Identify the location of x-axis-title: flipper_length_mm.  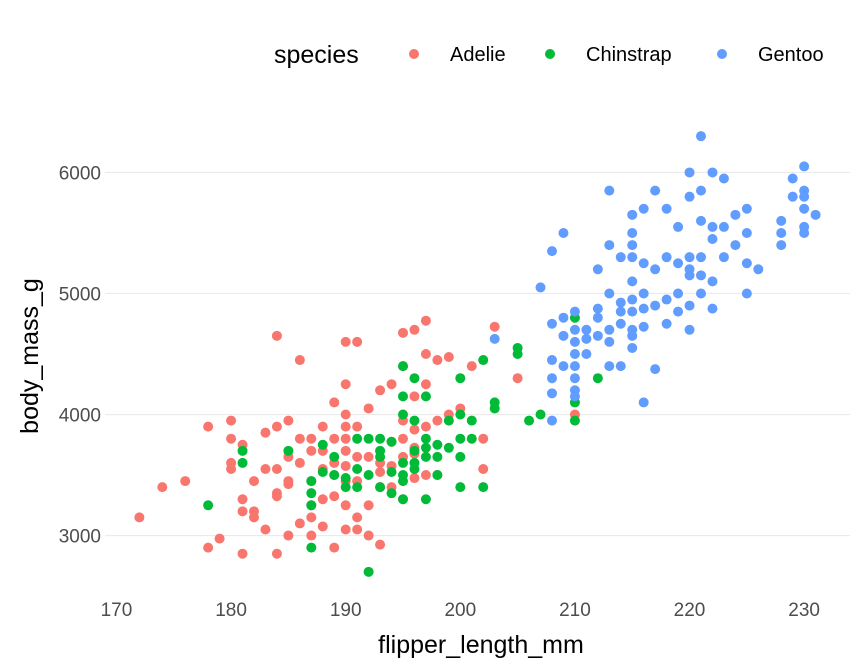
(481, 645).